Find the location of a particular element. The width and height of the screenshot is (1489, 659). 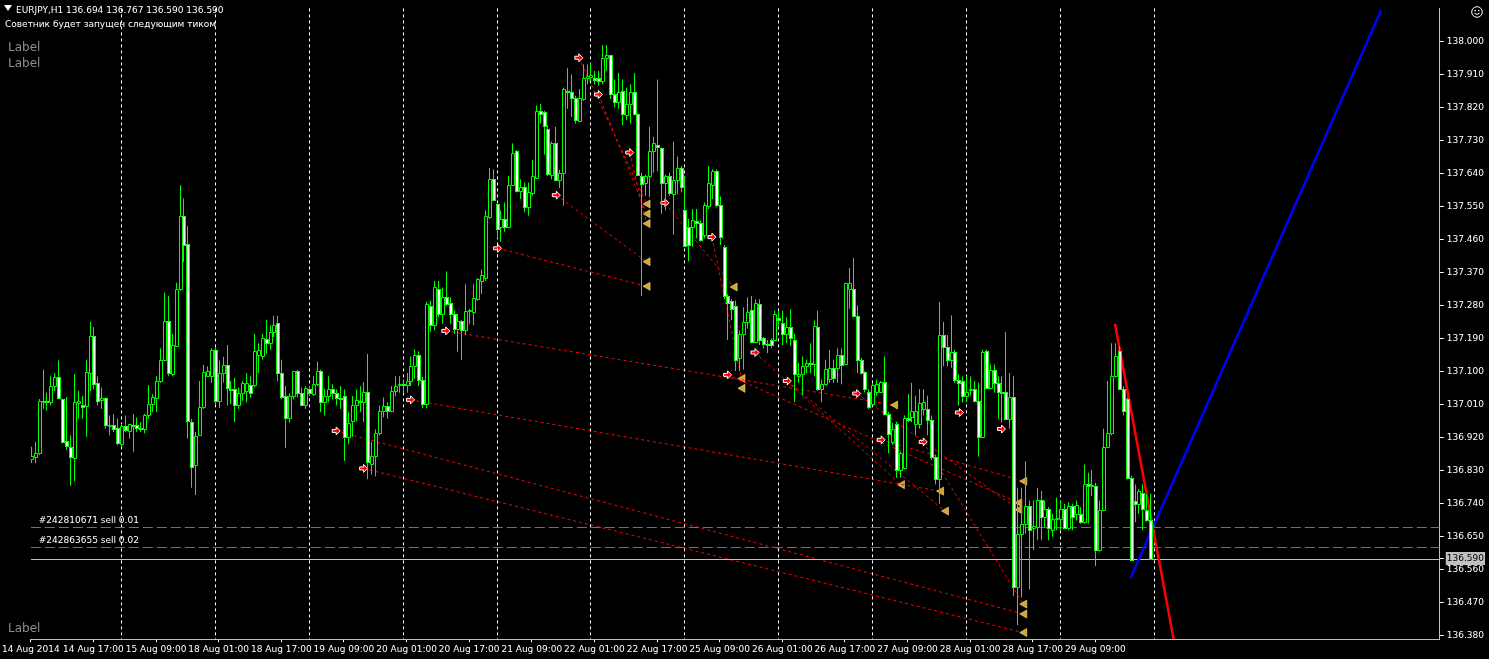

x-tick-label: 25 Aug 09:00 is located at coordinates (720, 648).